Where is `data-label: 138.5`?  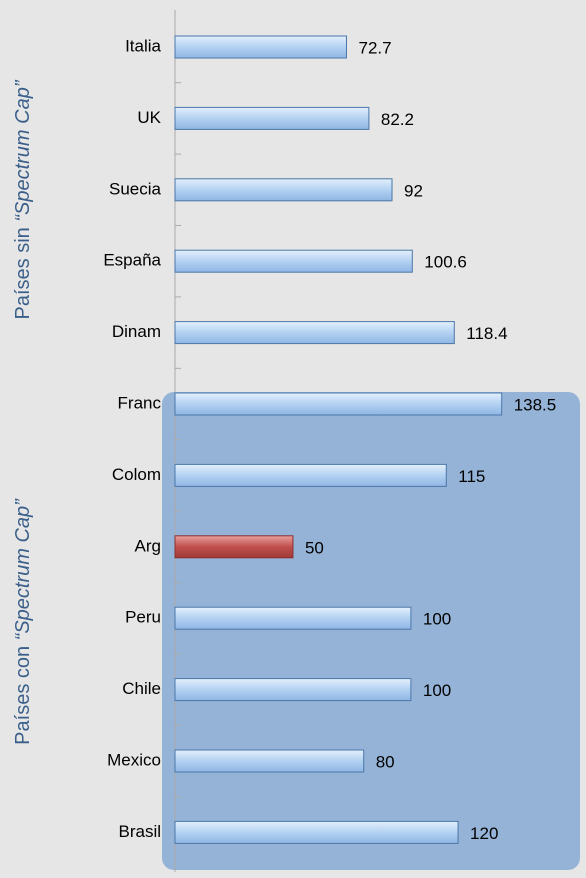 data-label: 138.5 is located at coordinates (535, 404).